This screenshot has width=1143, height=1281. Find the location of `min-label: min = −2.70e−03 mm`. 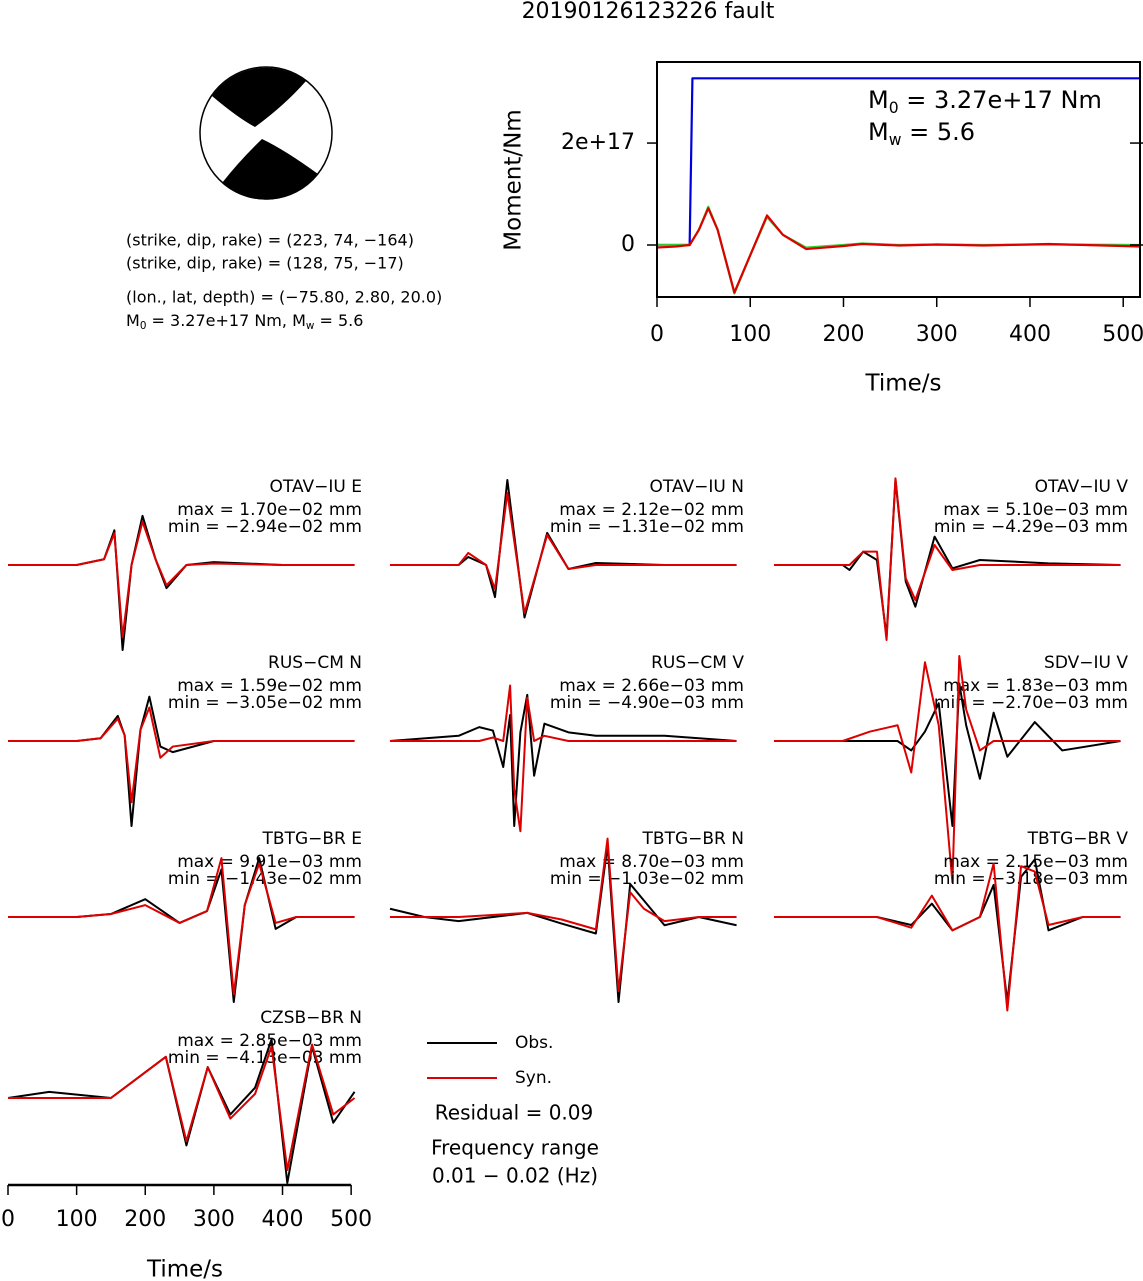

min-label: min = −2.70e−03 mm is located at coordinates (1031, 703).